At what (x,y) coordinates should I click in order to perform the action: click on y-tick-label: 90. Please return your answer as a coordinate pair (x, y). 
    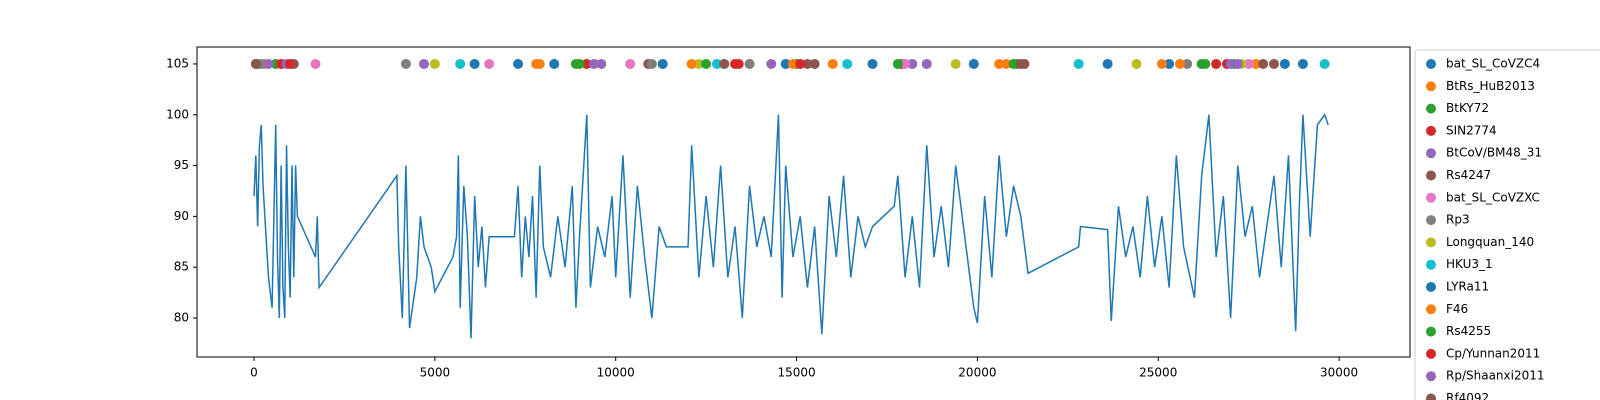
    Looking at the image, I should click on (181, 216).